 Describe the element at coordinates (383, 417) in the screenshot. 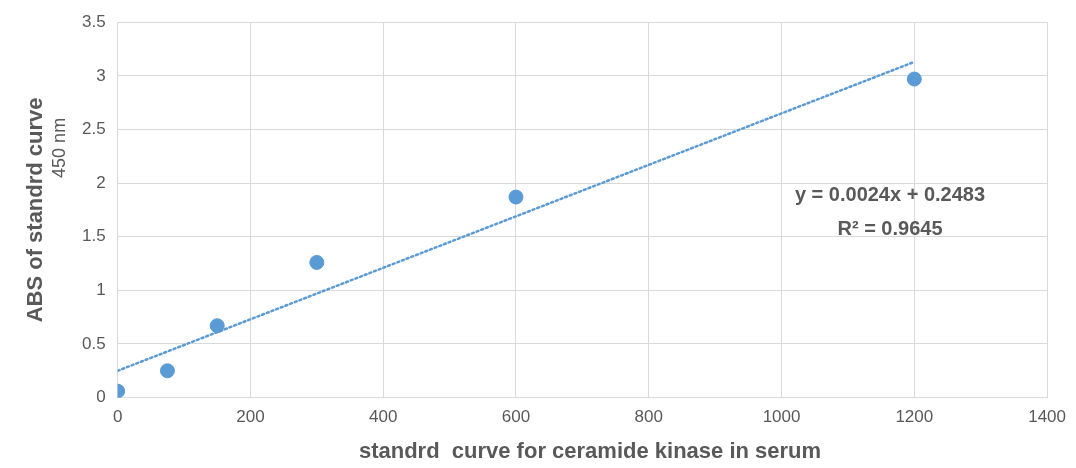

I see `x-tick-label: 400` at that location.